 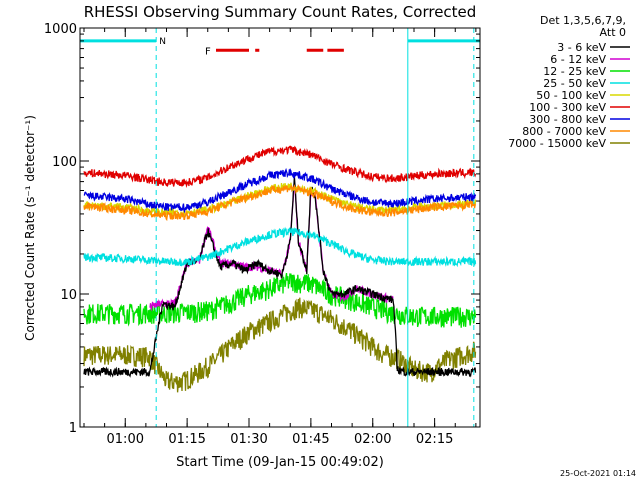 What do you see at coordinates (279, 202) in the screenshot?
I see `series-800-7000-kev` at bounding box center [279, 202].